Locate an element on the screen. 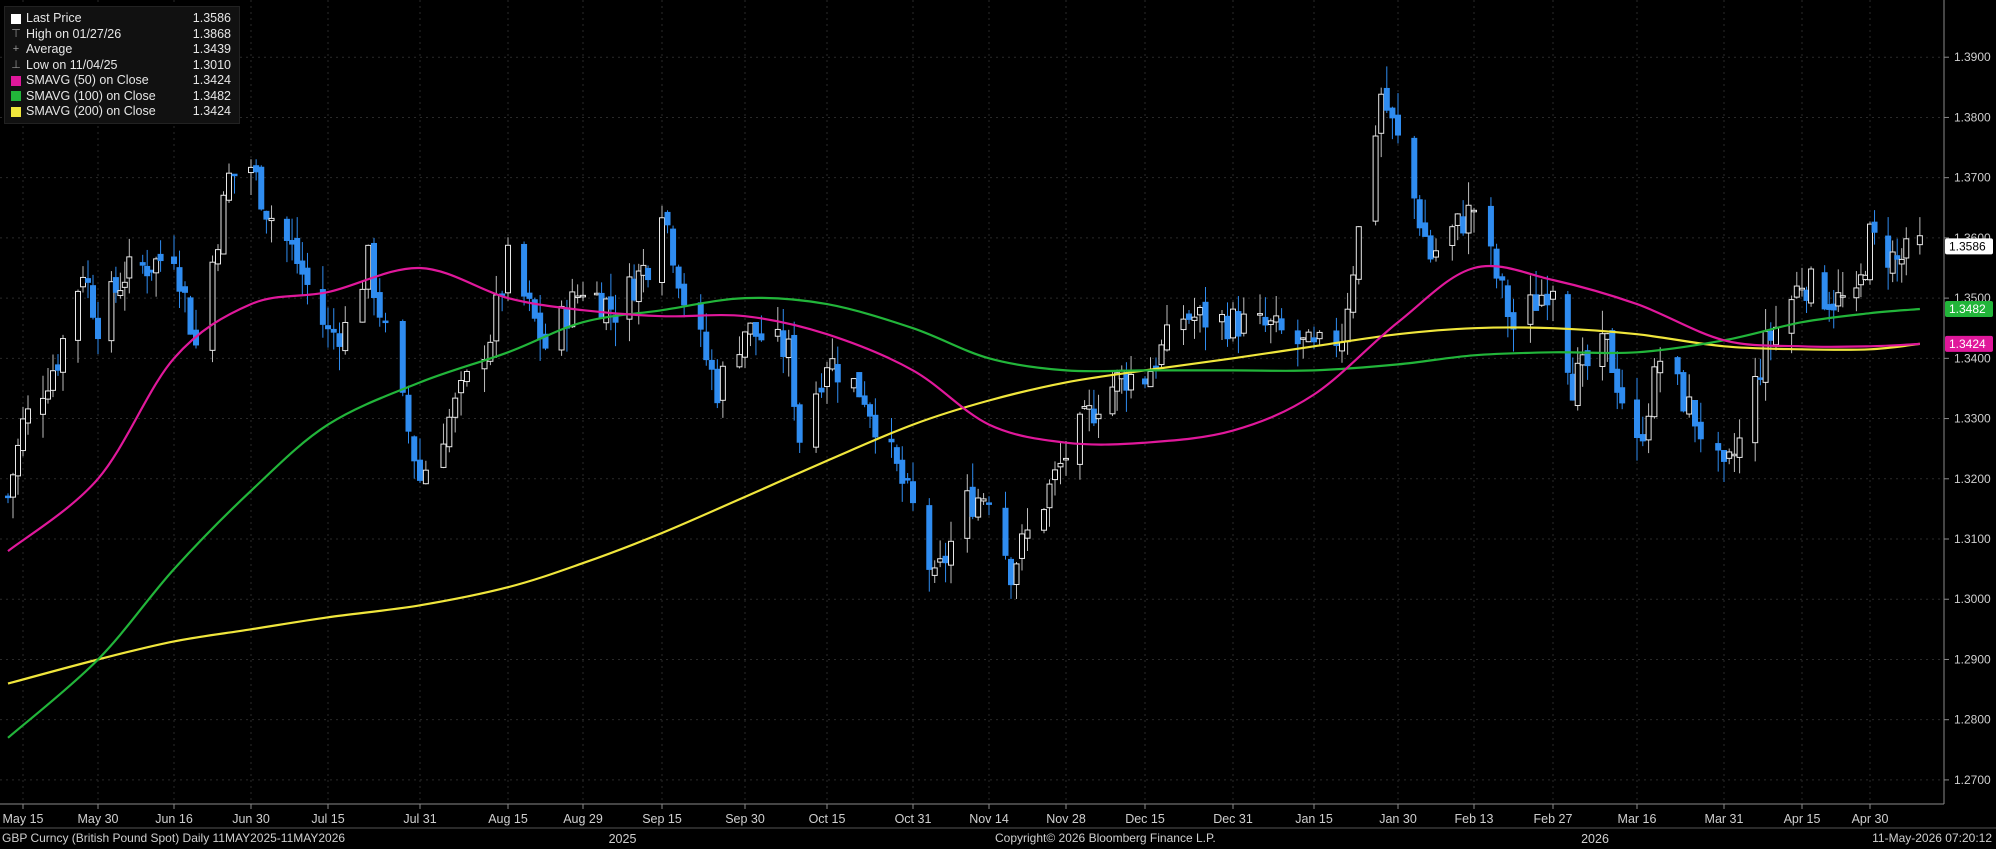  last-value-label: 1.3424 is located at coordinates (1967, 344).